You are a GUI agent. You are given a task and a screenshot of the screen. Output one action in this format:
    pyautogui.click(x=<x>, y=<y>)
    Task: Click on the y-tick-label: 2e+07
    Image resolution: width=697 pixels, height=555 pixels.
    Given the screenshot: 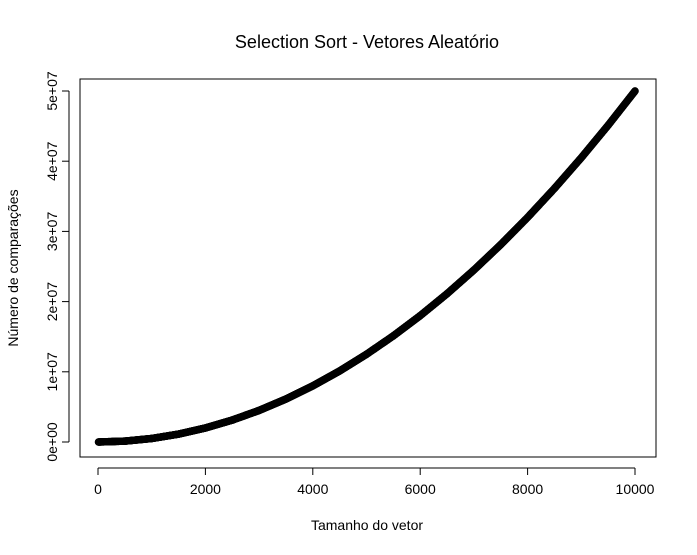 What is the action you would take?
    pyautogui.click(x=52, y=302)
    